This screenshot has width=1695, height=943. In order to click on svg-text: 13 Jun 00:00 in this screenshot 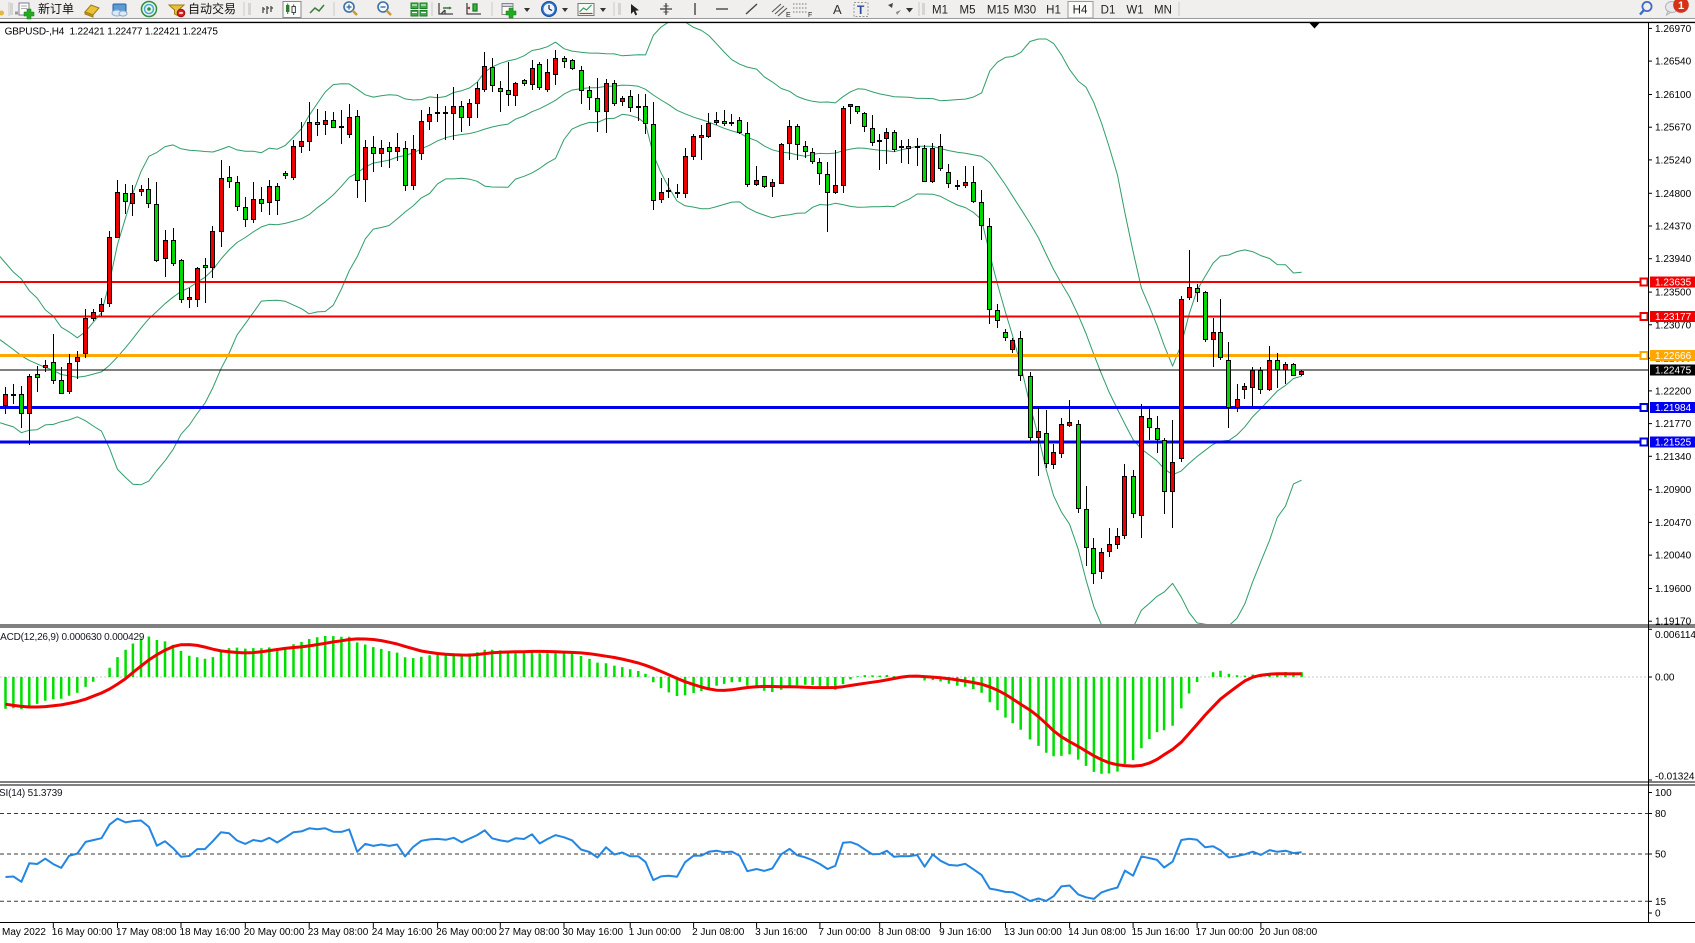, I will do `click(1033, 932)`.